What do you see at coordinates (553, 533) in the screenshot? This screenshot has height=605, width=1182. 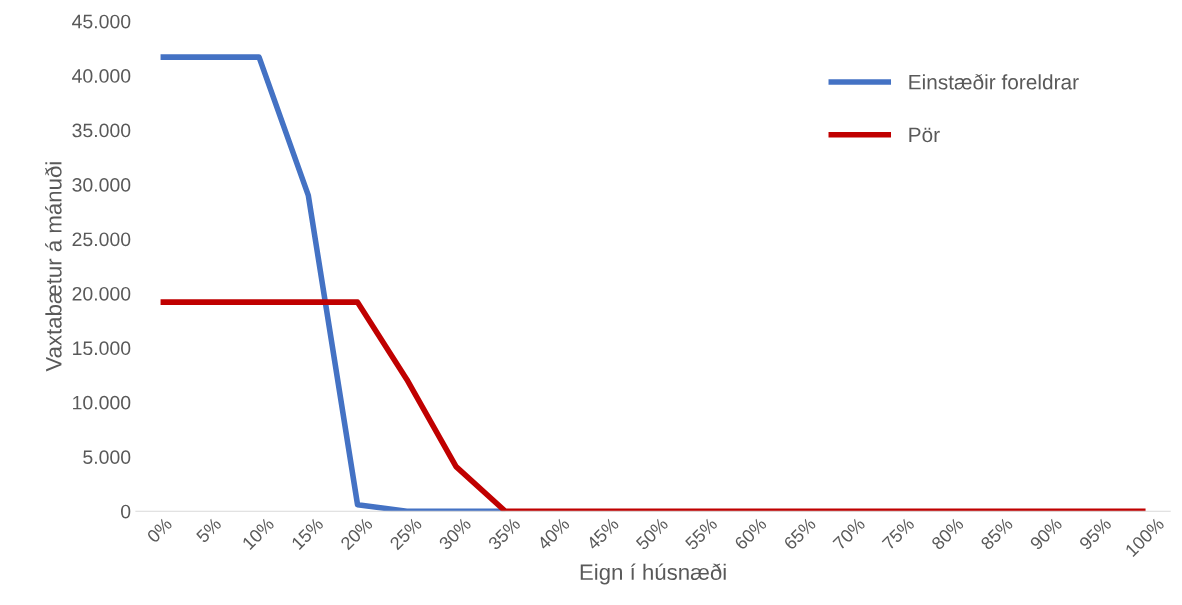 I see `x-tick-label: 40%` at bounding box center [553, 533].